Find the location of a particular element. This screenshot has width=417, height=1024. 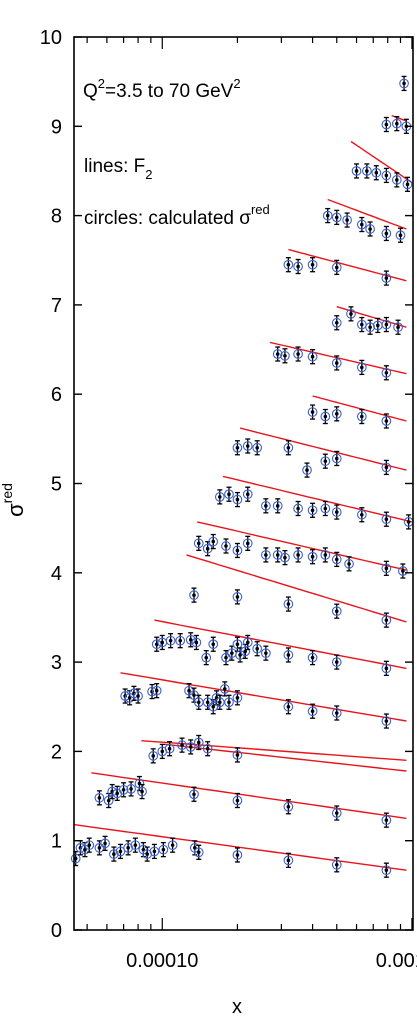

y-tick-label: 1 is located at coordinates (56, 842).